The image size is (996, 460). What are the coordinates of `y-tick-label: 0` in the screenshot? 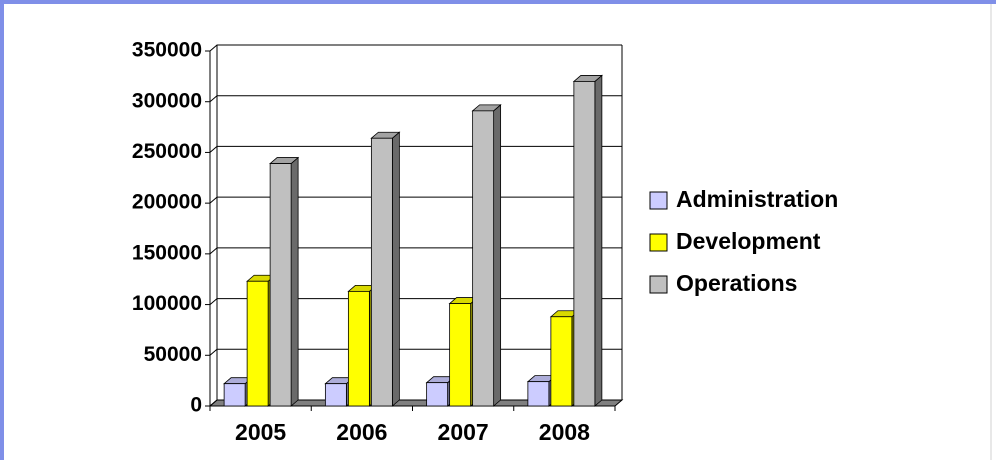 It's located at (196, 405).